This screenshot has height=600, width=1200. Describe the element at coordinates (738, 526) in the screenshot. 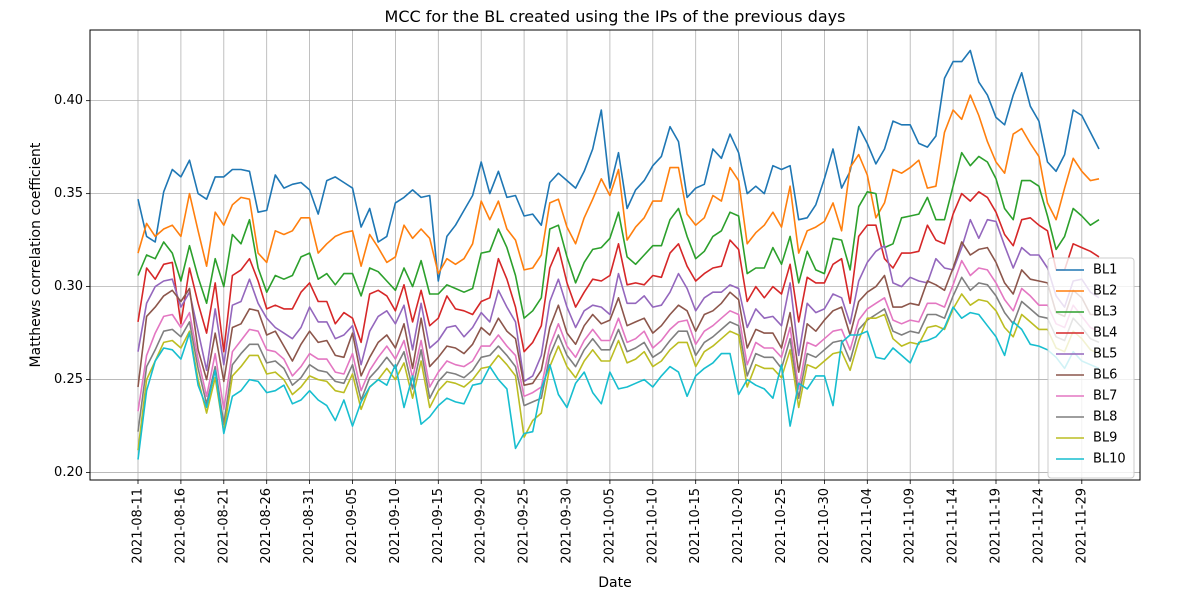

I see `x-tick-label: 2021-10-20` at that location.